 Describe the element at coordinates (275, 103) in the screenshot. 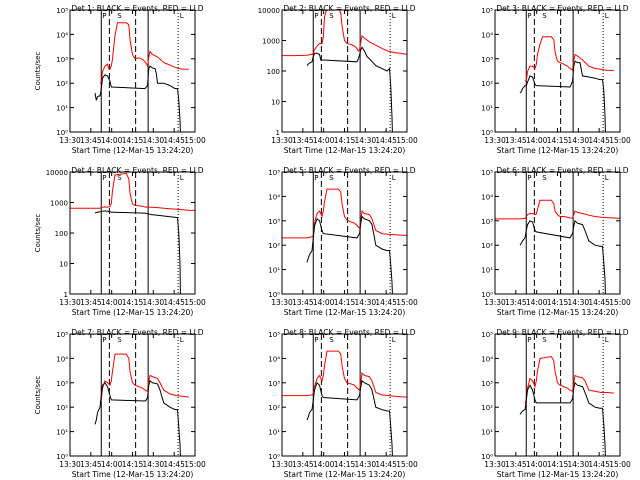

I see `y-tick-label: 10` at that location.